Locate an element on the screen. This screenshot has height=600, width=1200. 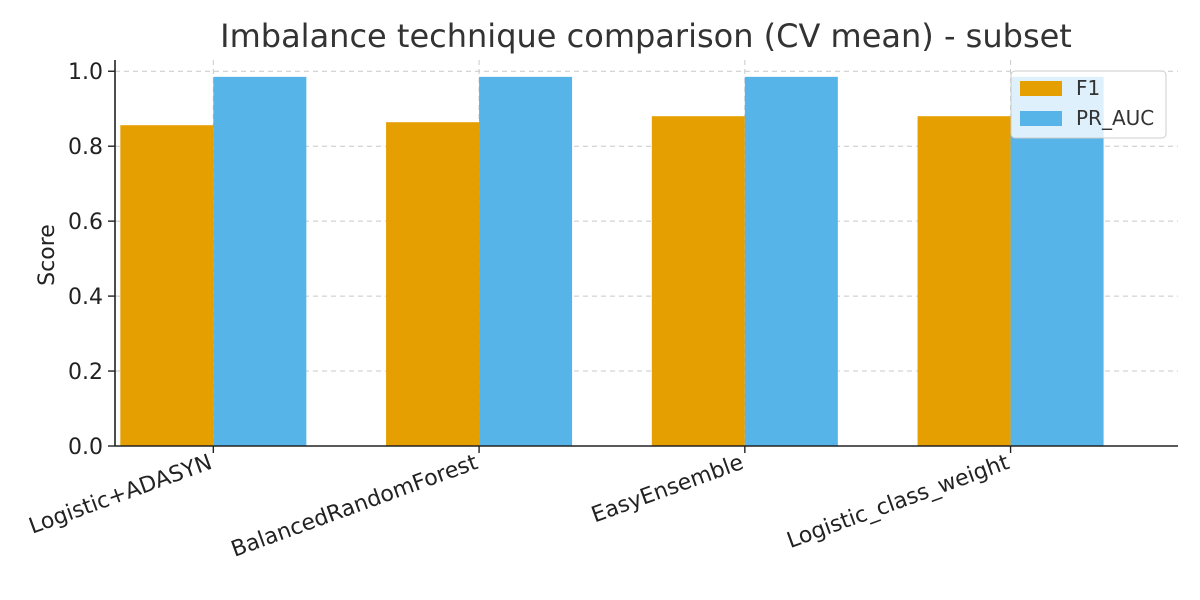
legend-swatch-pr_auc is located at coordinates (1041, 118).